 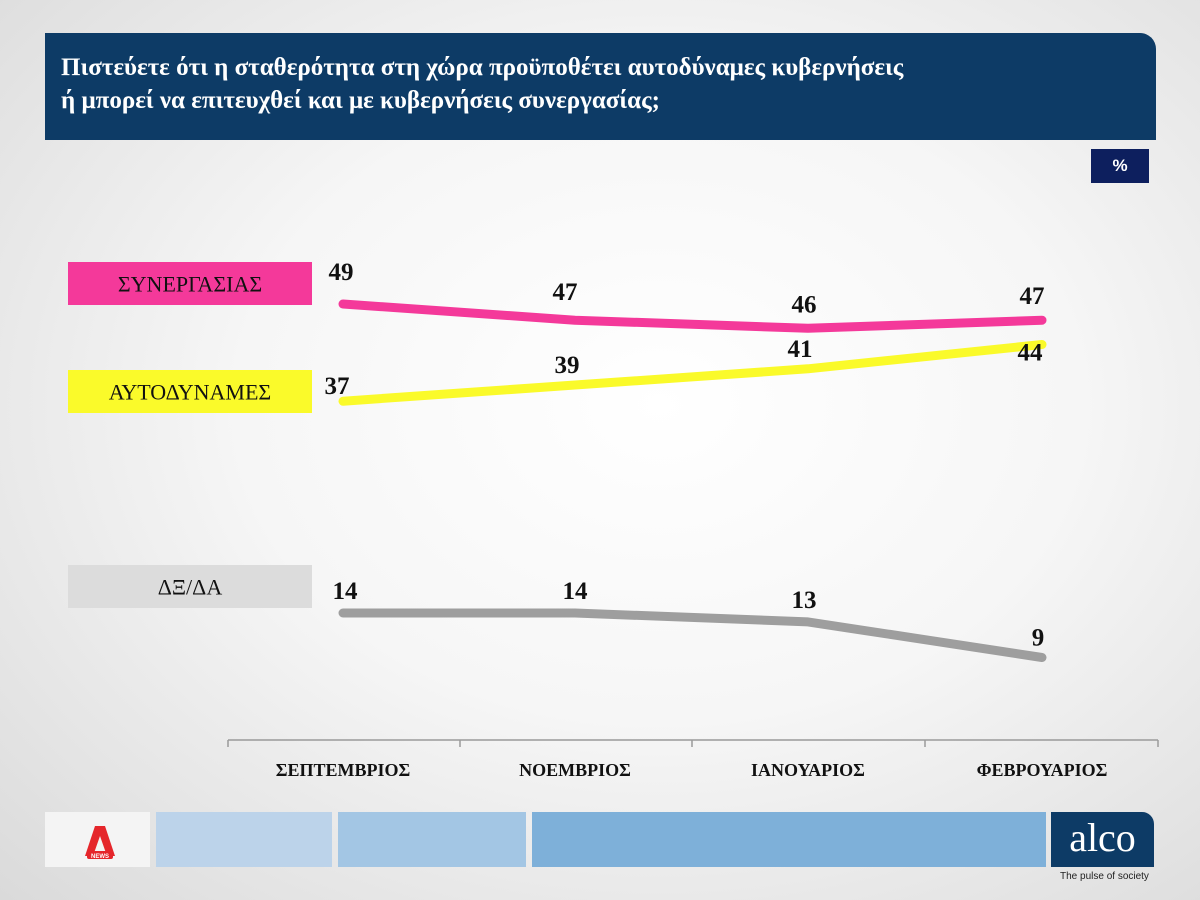 What do you see at coordinates (576, 591) in the screenshot?
I see `data-label-2-1: 14` at bounding box center [576, 591].